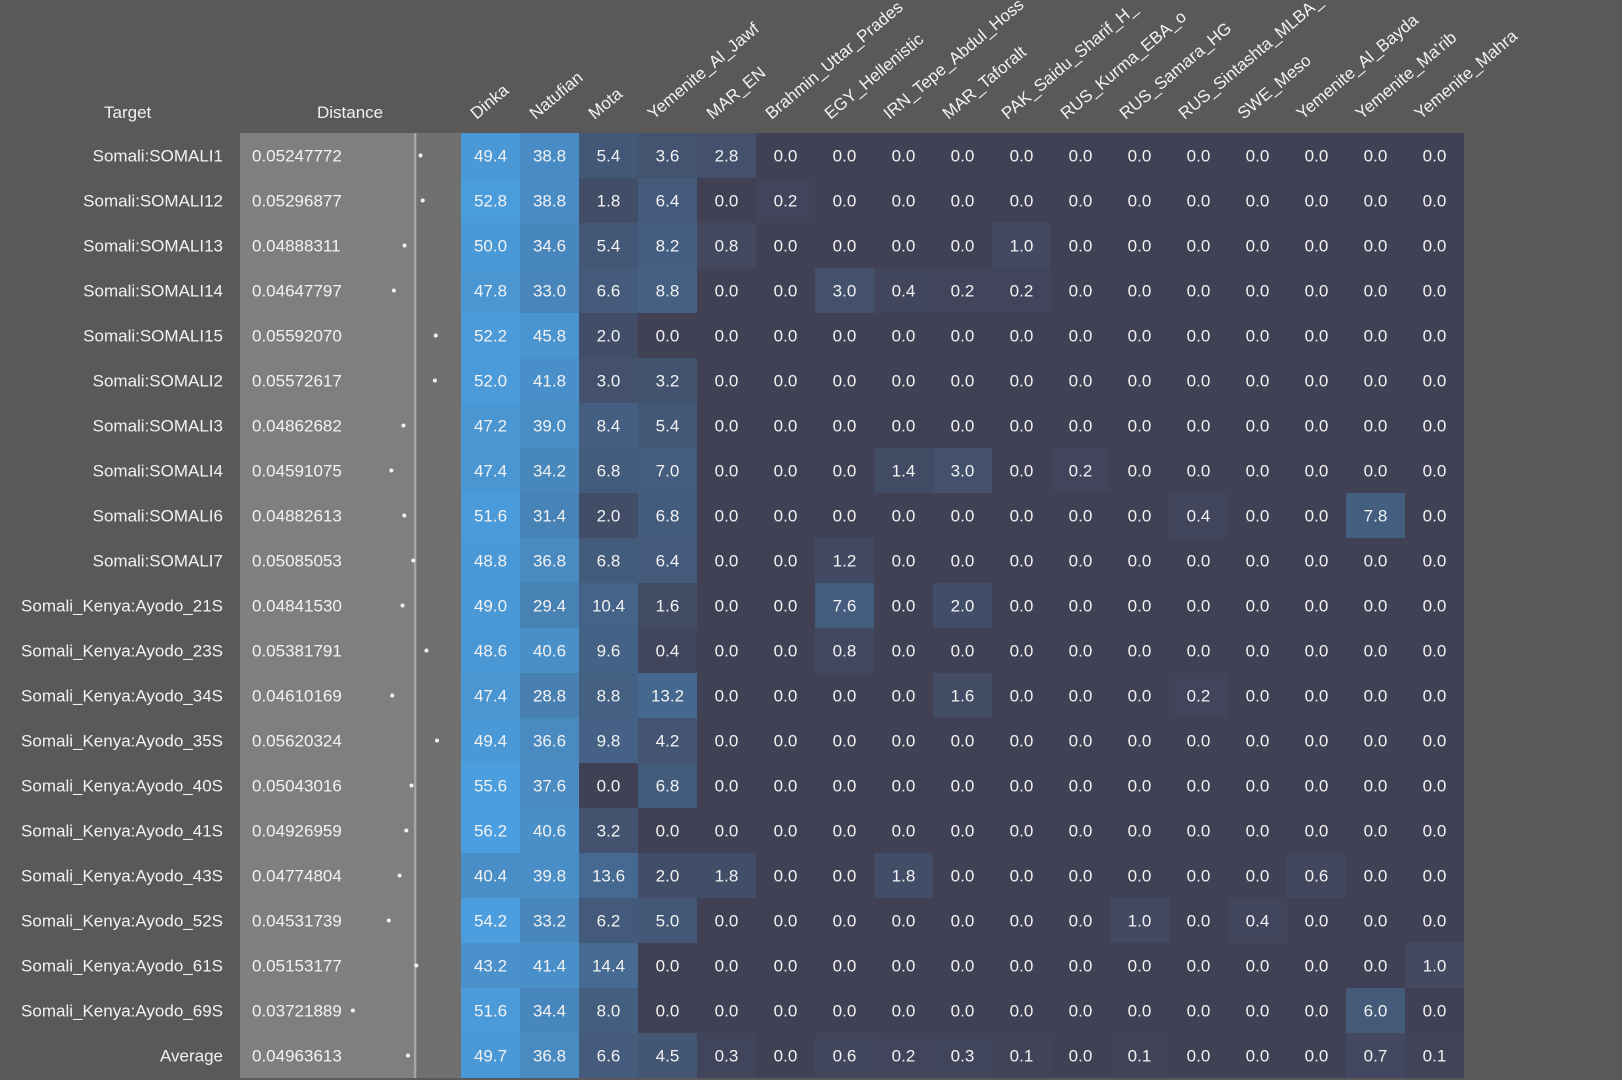  What do you see at coordinates (1376, 516) in the screenshot?
I see `cell-value-label: 7.8` at bounding box center [1376, 516].